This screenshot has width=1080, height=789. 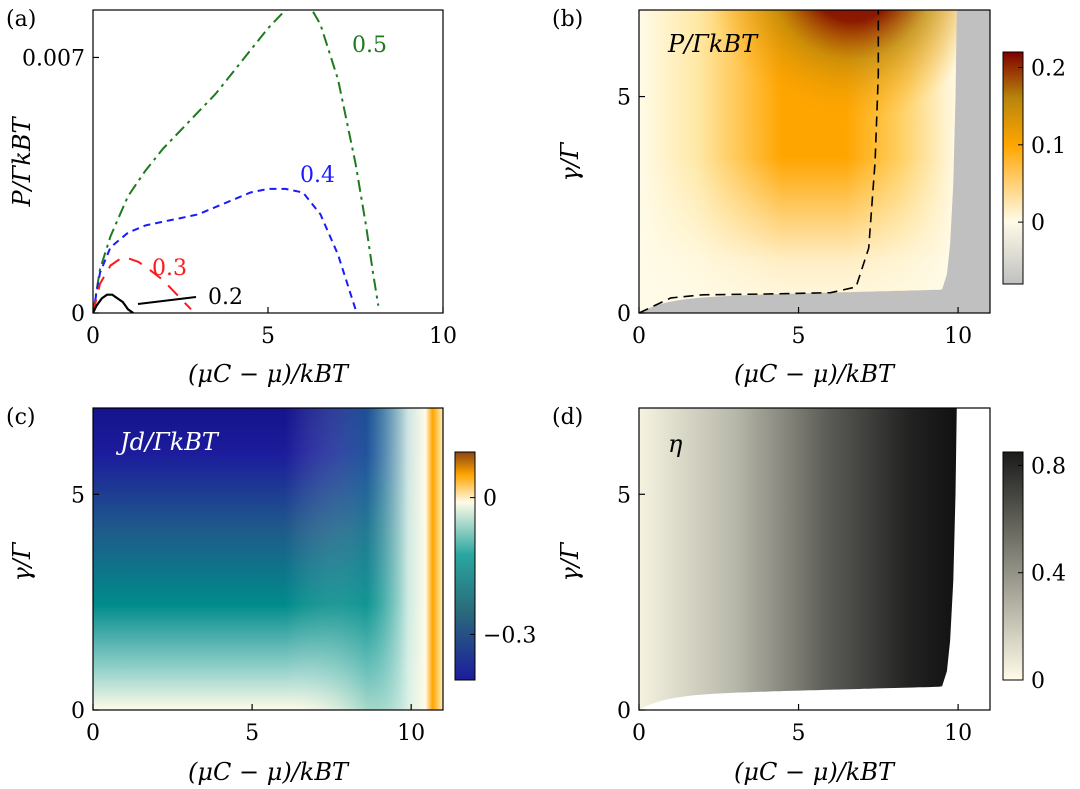 What do you see at coordinates (22, 561) in the screenshot?
I see `y-axis-label-c: γ/Γ` at bounding box center [22, 561].